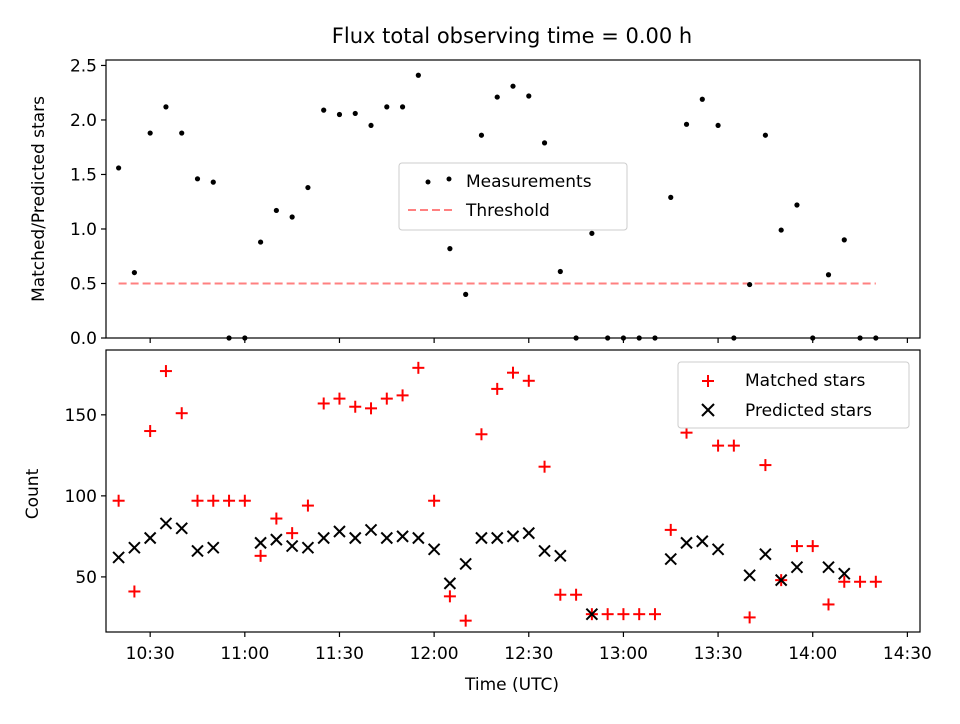  Describe the element at coordinates (623, 654) in the screenshot. I see `x-tick-label: 13:00` at that location.